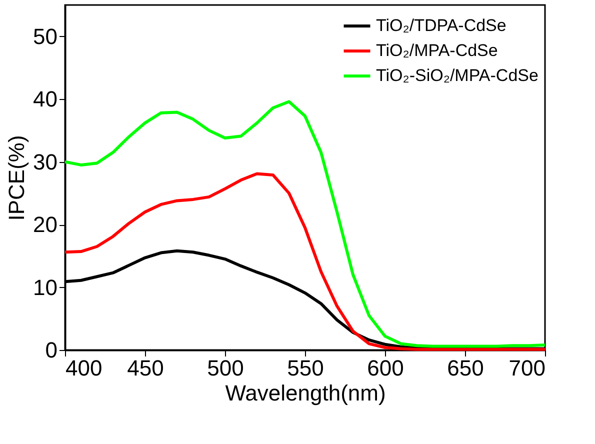 This screenshot has width=595, height=444. Describe the element at coordinates (45, 99) in the screenshot. I see `y-tick-label: 40` at that location.